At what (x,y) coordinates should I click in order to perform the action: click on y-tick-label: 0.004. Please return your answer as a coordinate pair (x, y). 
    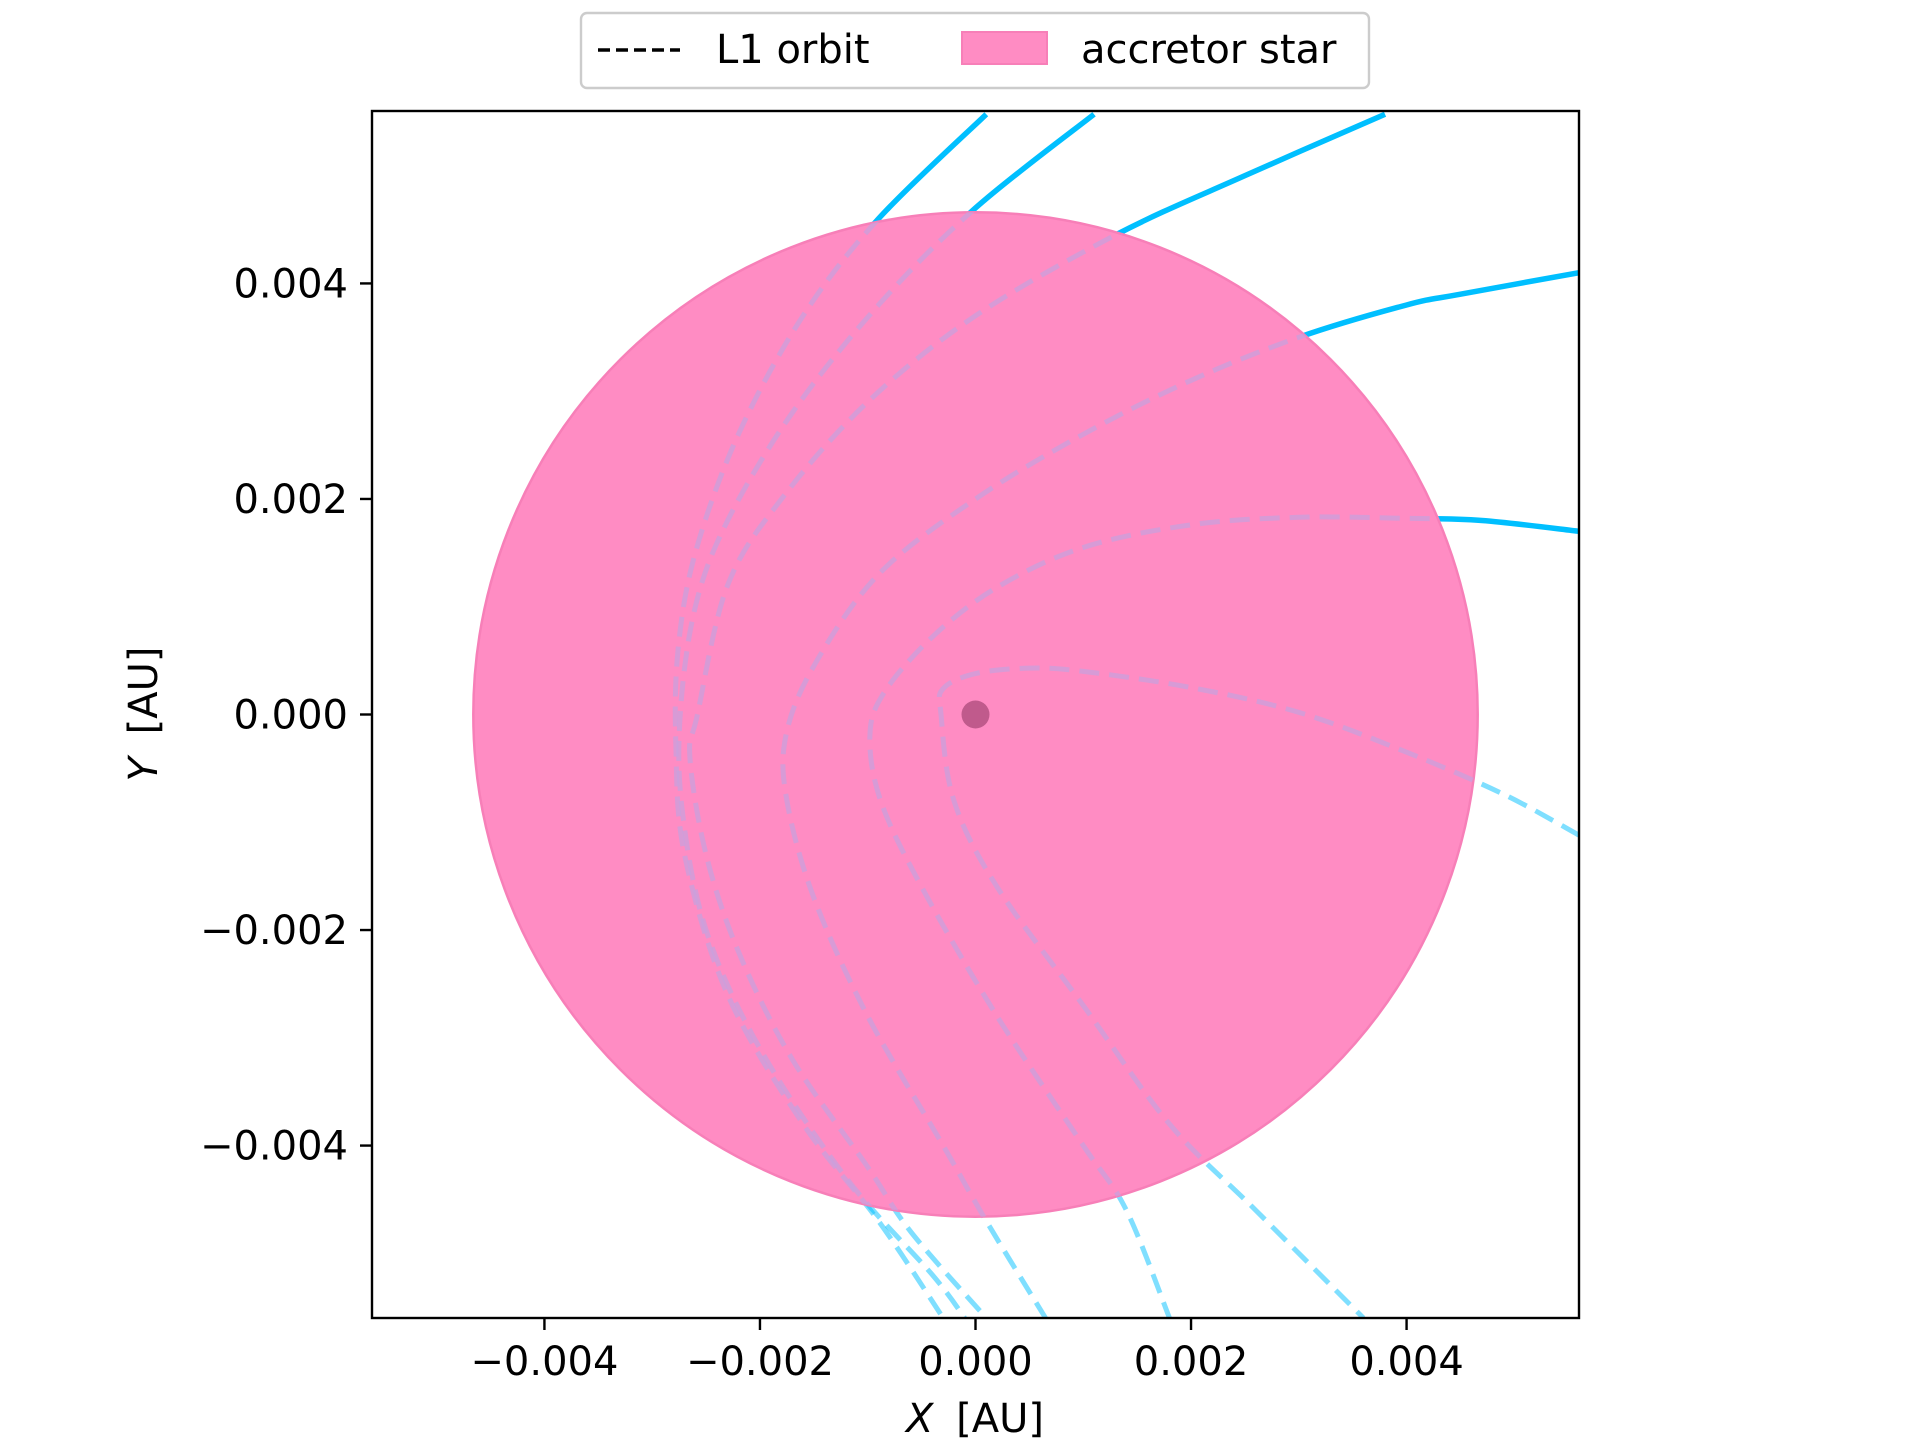
    Looking at the image, I should click on (290, 284).